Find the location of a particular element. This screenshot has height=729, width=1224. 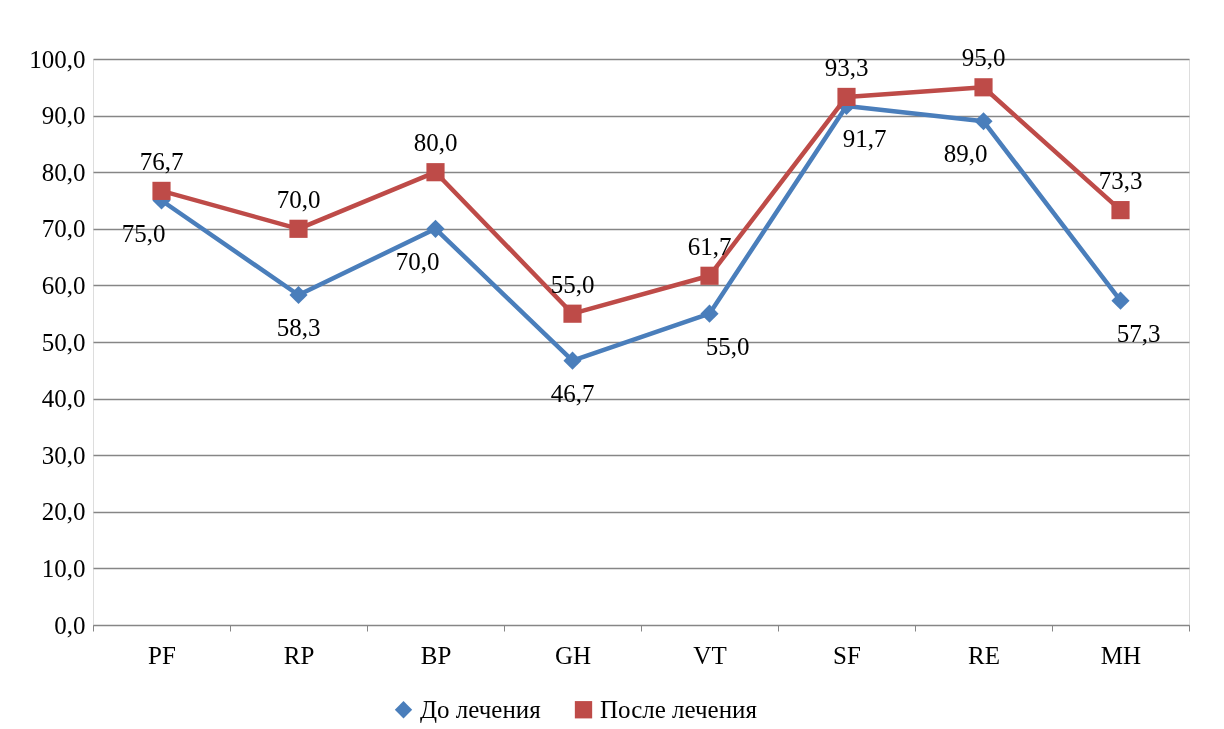

y-tick-label: 70,0 is located at coordinates (63, 229).